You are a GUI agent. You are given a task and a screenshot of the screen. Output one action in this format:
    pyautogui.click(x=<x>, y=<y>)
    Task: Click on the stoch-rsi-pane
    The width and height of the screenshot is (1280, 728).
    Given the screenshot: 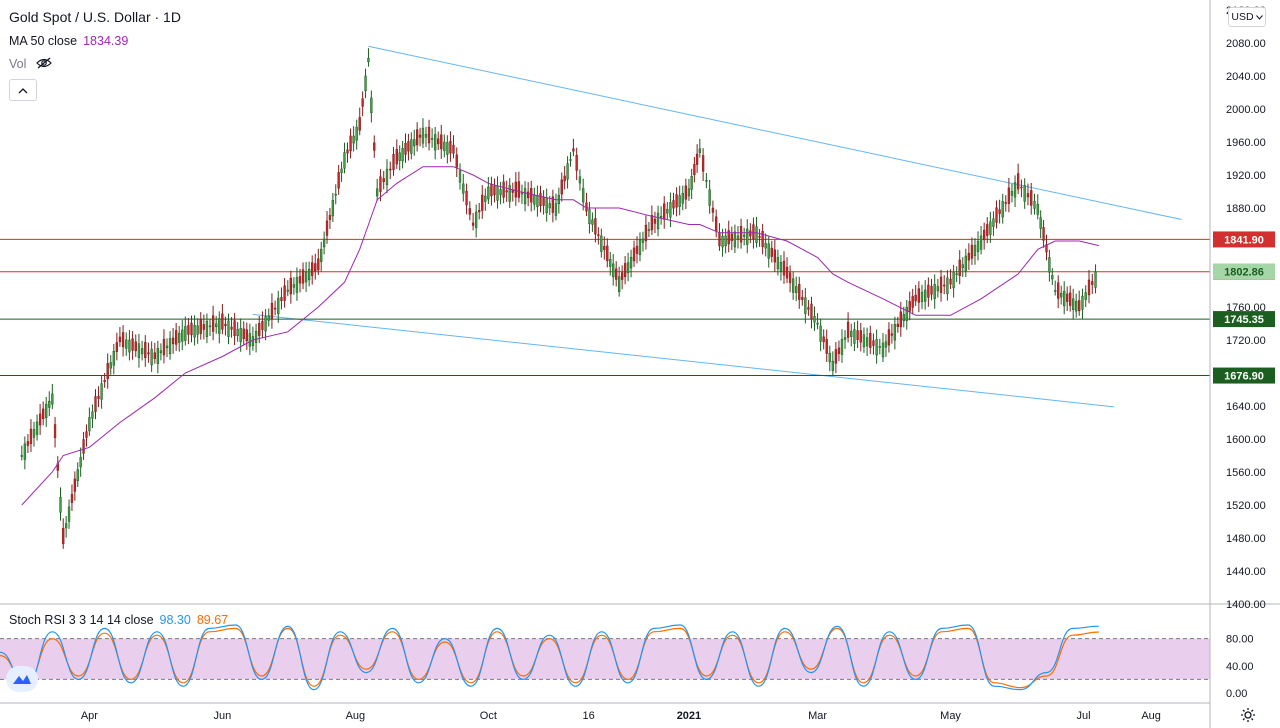 What is the action you would take?
    pyautogui.click(x=605, y=657)
    